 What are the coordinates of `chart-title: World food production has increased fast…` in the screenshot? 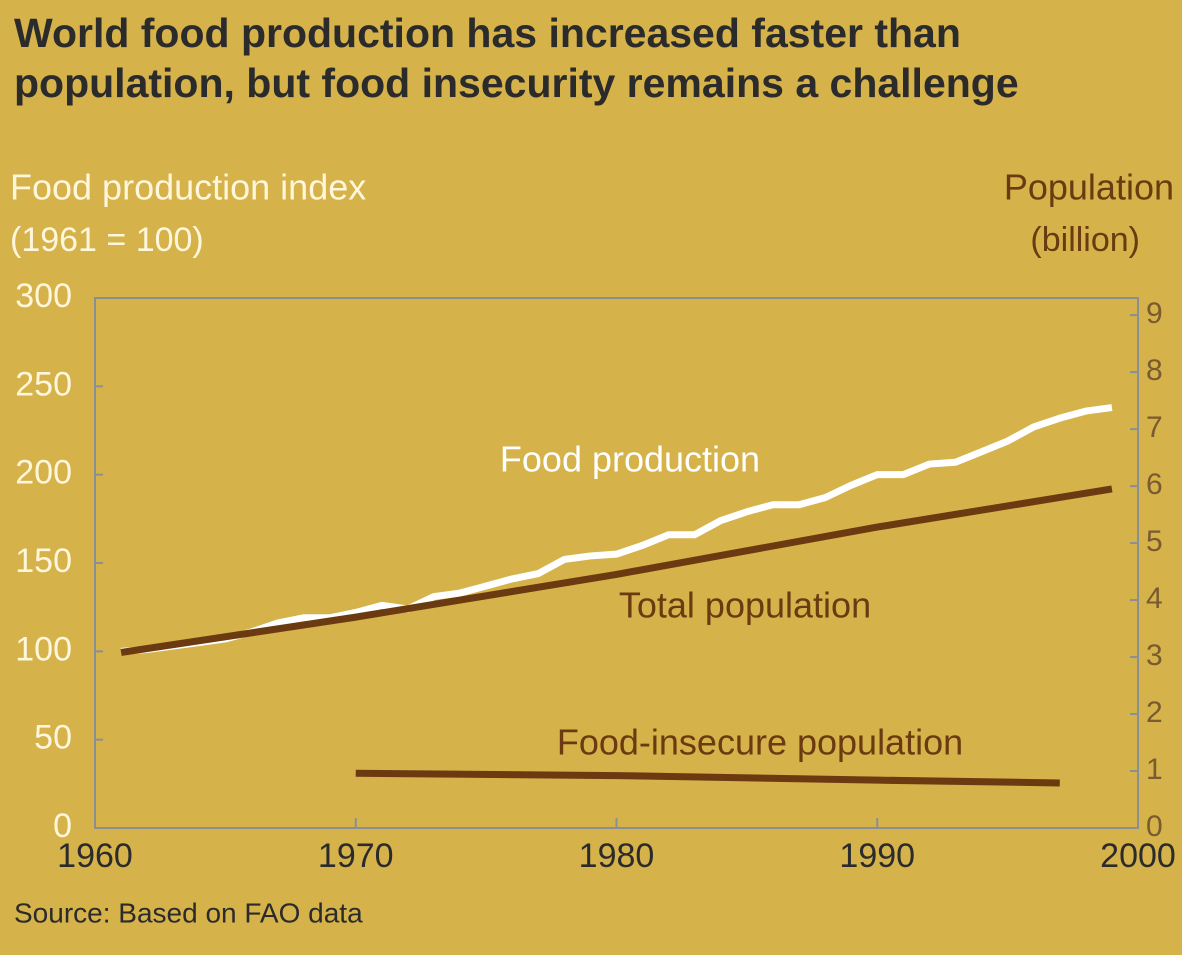 It's located at (516, 58).